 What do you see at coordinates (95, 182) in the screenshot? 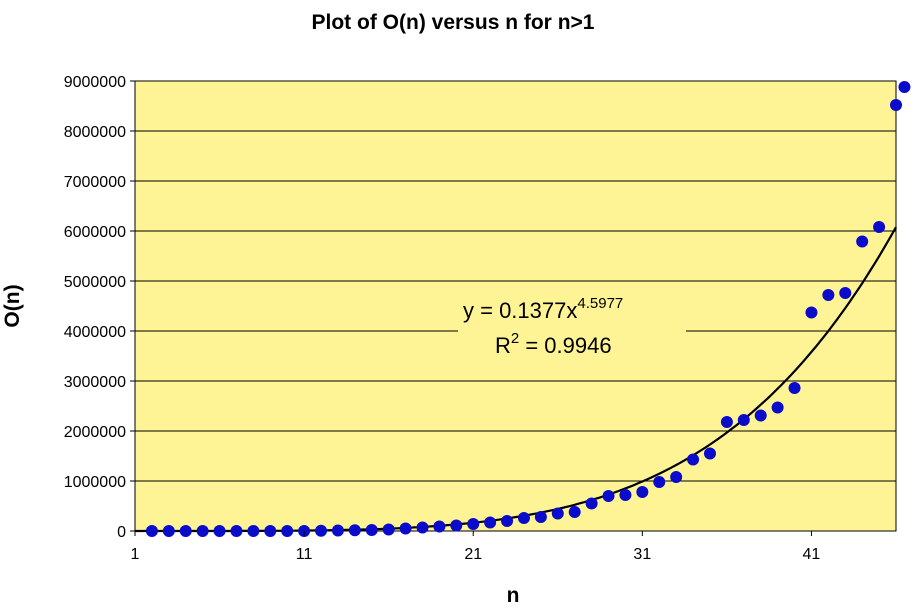
I see `y-tick-label: 7000000` at bounding box center [95, 182].